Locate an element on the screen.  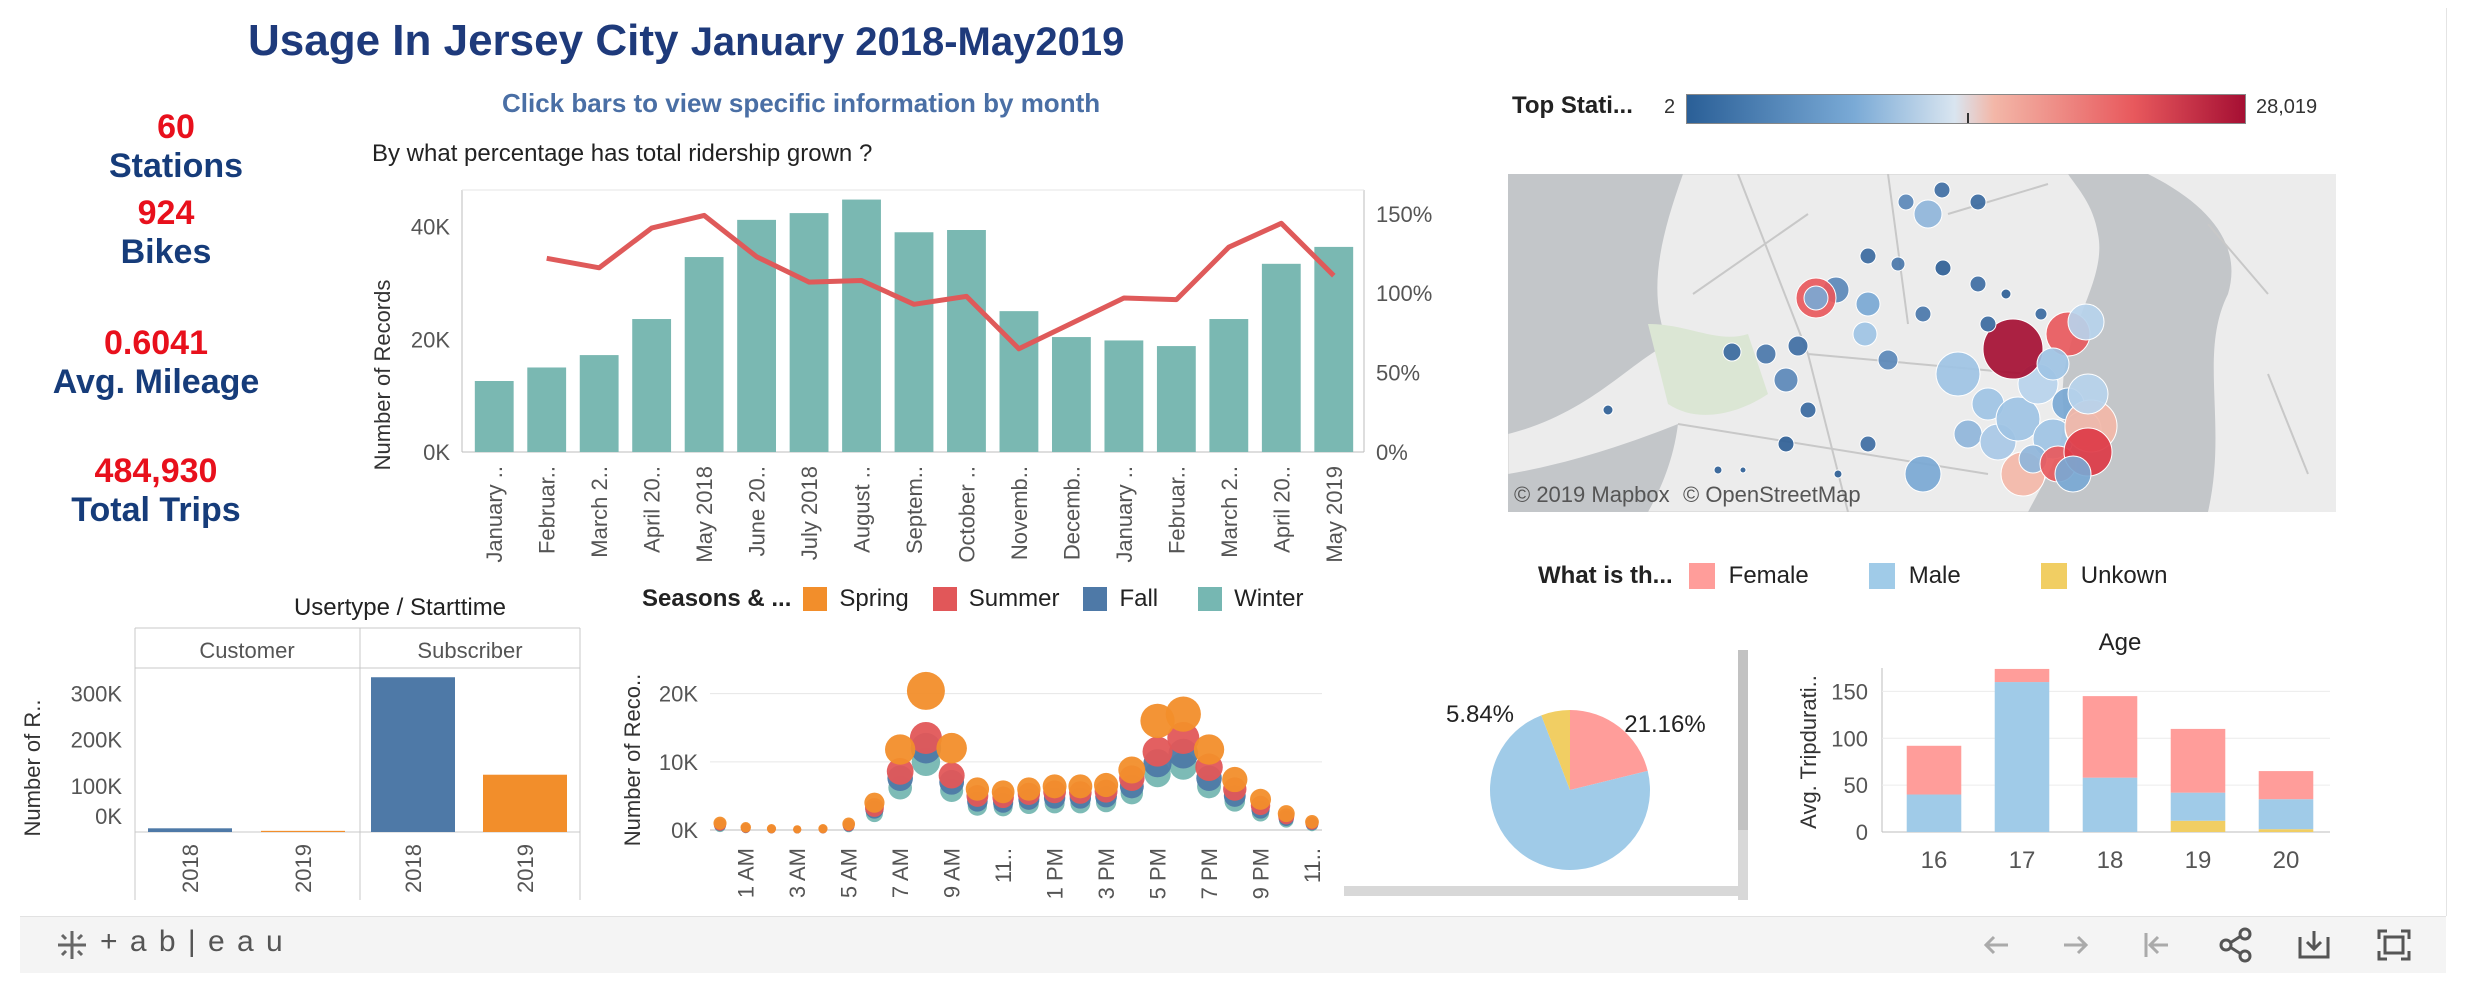
legend-fall: Fall is located at coordinates (1139, 598).